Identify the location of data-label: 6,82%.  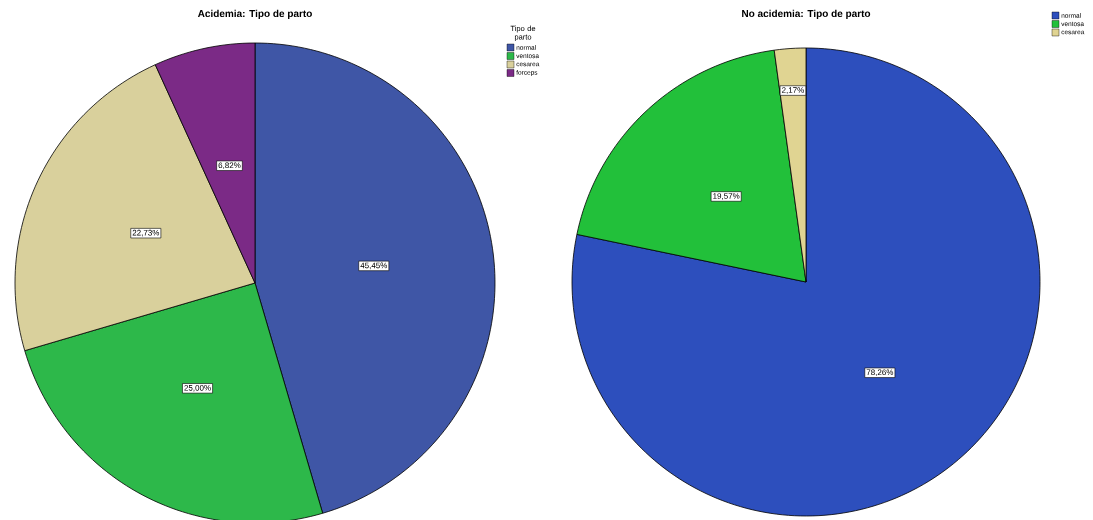
(229, 166).